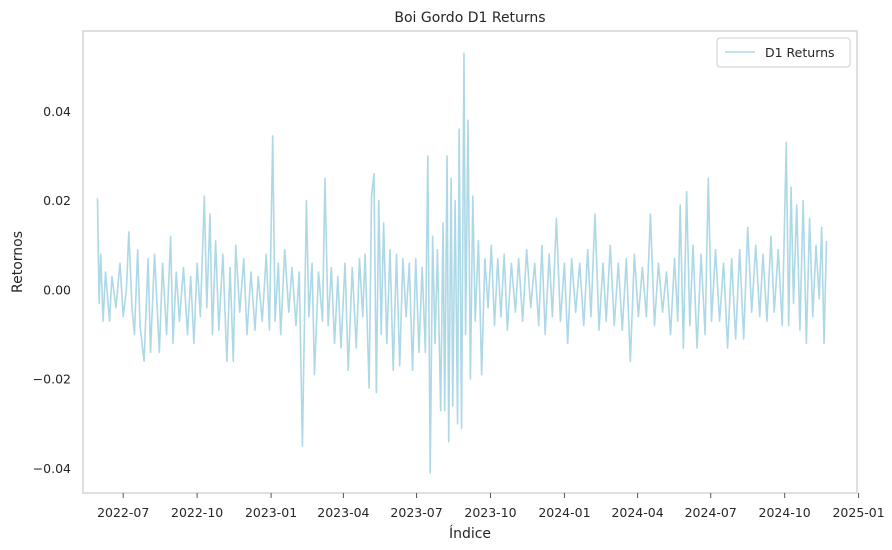 The width and height of the screenshot is (892, 550). Describe the element at coordinates (197, 512) in the screenshot. I see `x-tick-label: 2022-10` at that location.